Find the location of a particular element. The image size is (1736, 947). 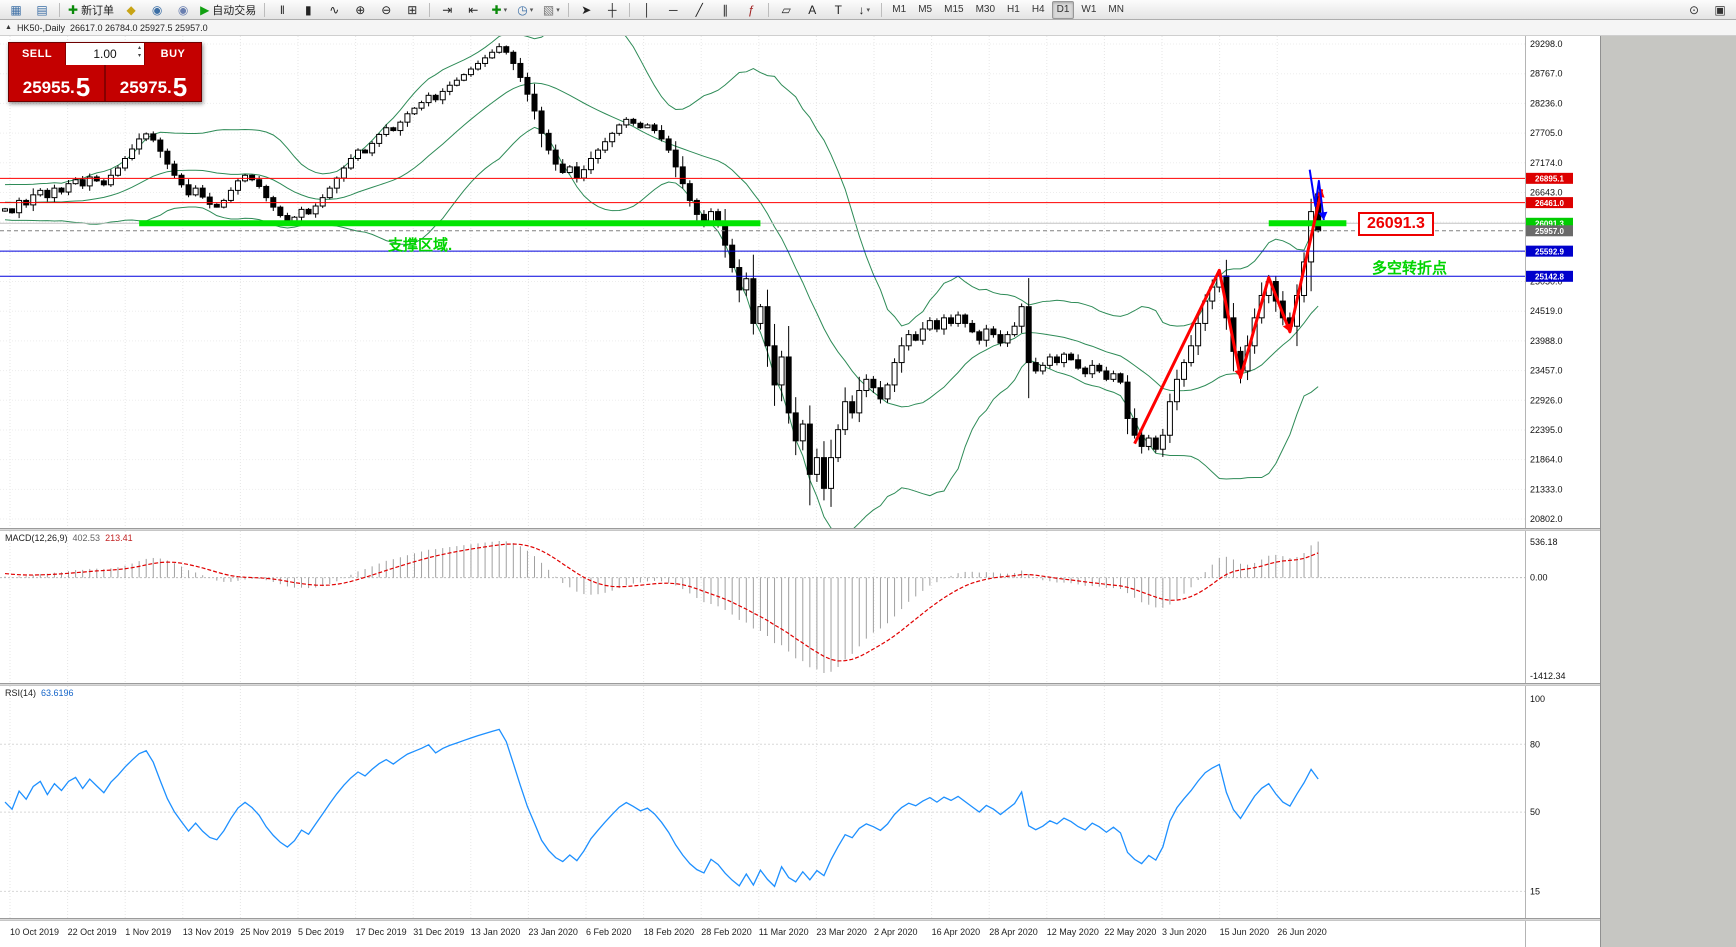

svg-text: 28236.0 is located at coordinates (1546, 103).